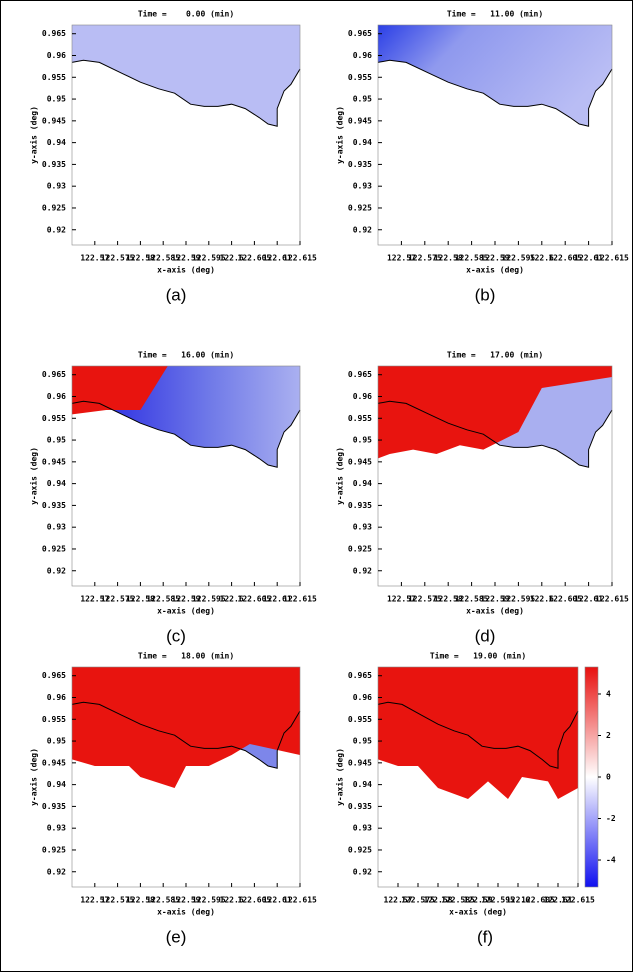 Image resolution: width=633 pixels, height=972 pixels. What do you see at coordinates (186, 14) in the screenshot?
I see `panel-title: Time = 0.00 (min)` at bounding box center [186, 14].